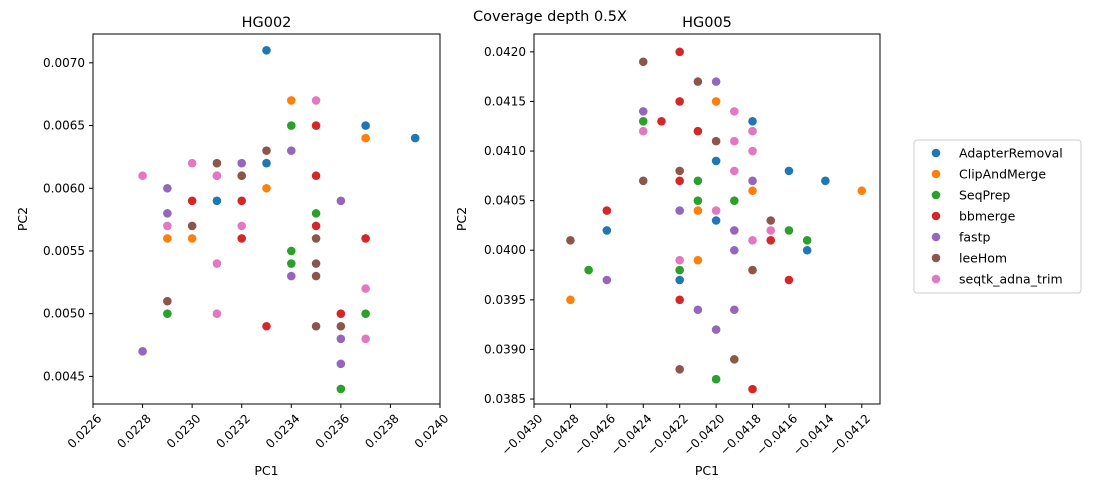 The height and width of the screenshot is (500, 1100). What do you see at coordinates (64, 314) in the screenshot?
I see `y-tick-label: 0.0050` at bounding box center [64, 314].